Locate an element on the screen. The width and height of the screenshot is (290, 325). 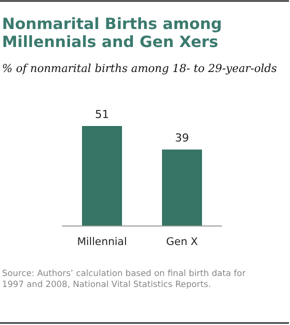
x-tick-label: Millennial is located at coordinates (102, 242).